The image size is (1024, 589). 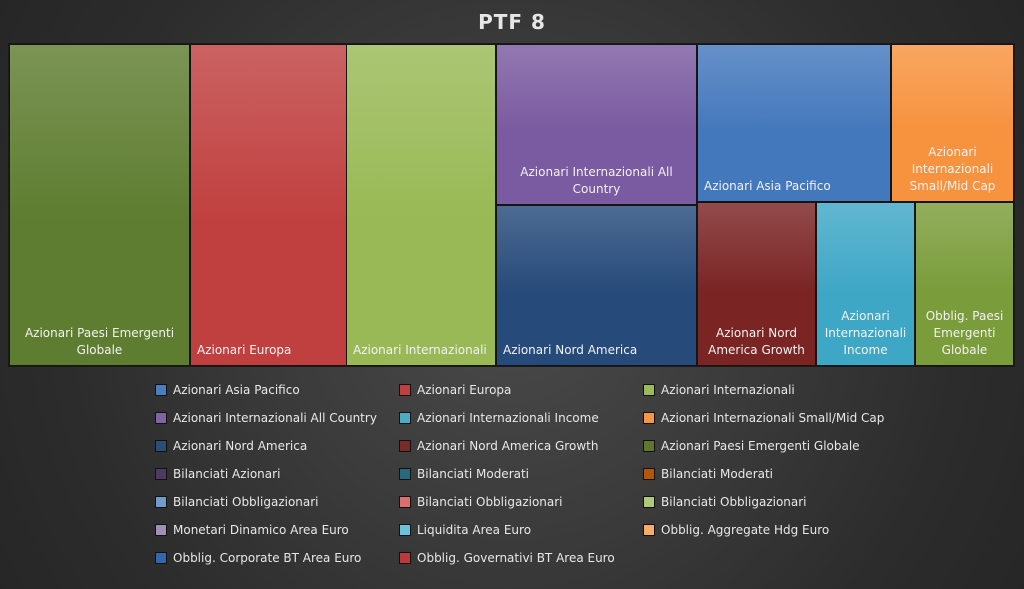 I want to click on treemap-cell: Azionari Paesi Emergenti Globale, so click(x=99, y=205).